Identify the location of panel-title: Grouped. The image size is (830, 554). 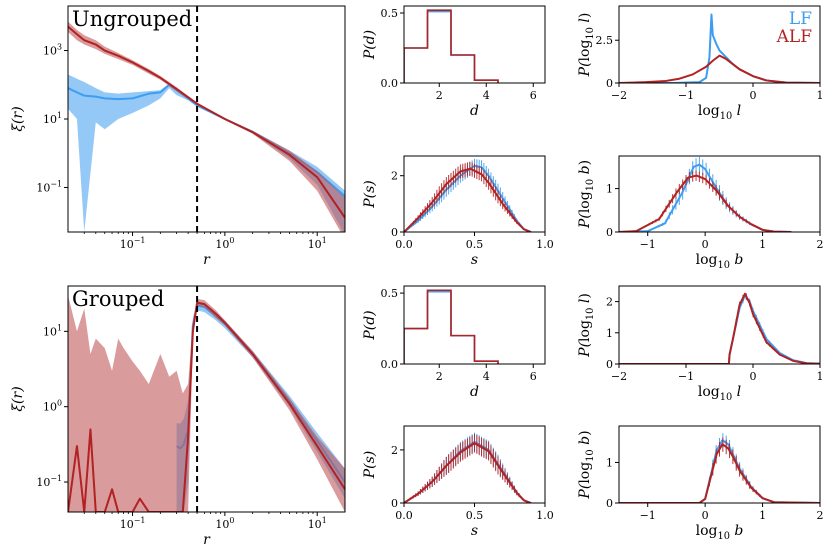
(118, 299).